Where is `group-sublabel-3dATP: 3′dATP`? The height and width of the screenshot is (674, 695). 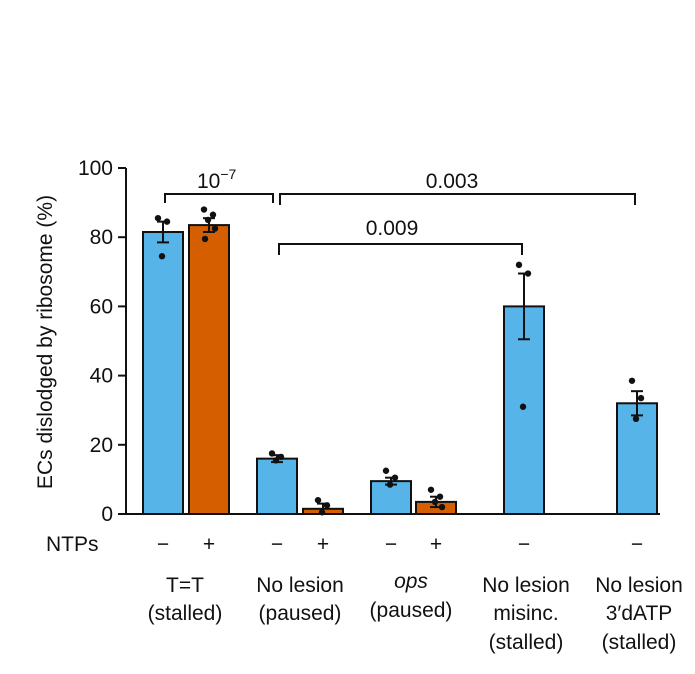 group-sublabel-3dATP: 3′dATP is located at coordinates (639, 613).